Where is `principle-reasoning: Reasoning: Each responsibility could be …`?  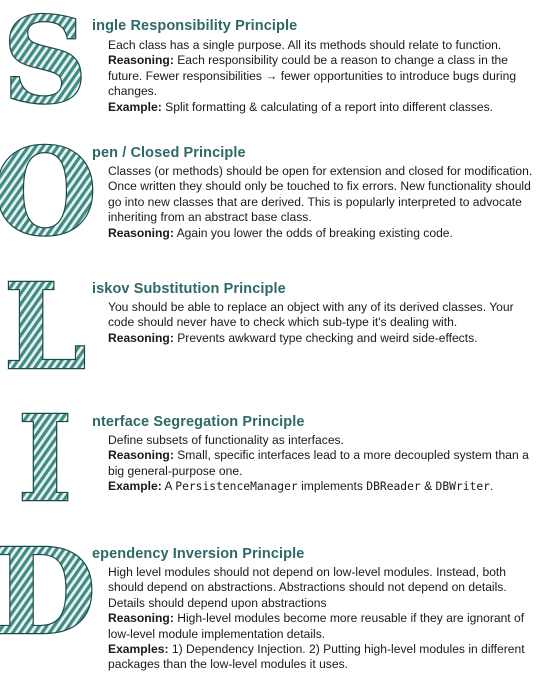 principle-reasoning: Reasoning: Each responsibility could be … is located at coordinates (312, 76).